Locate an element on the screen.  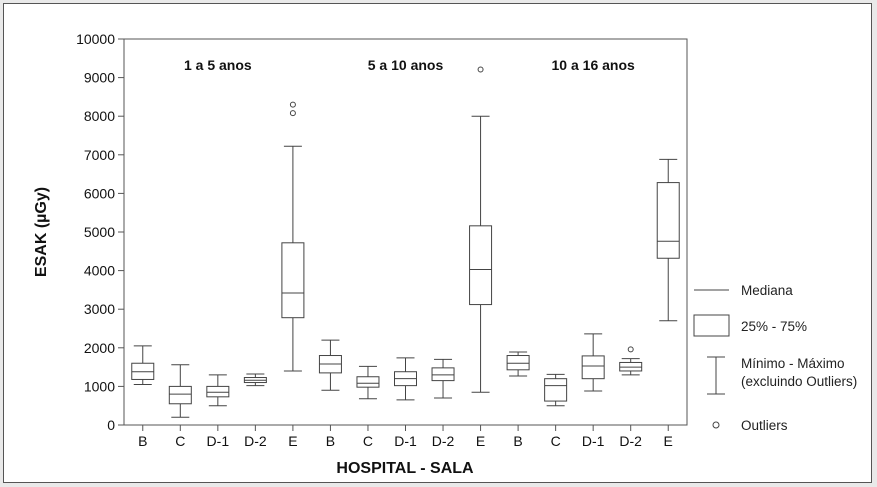
y-tick-label: 2000 is located at coordinates (99, 348).